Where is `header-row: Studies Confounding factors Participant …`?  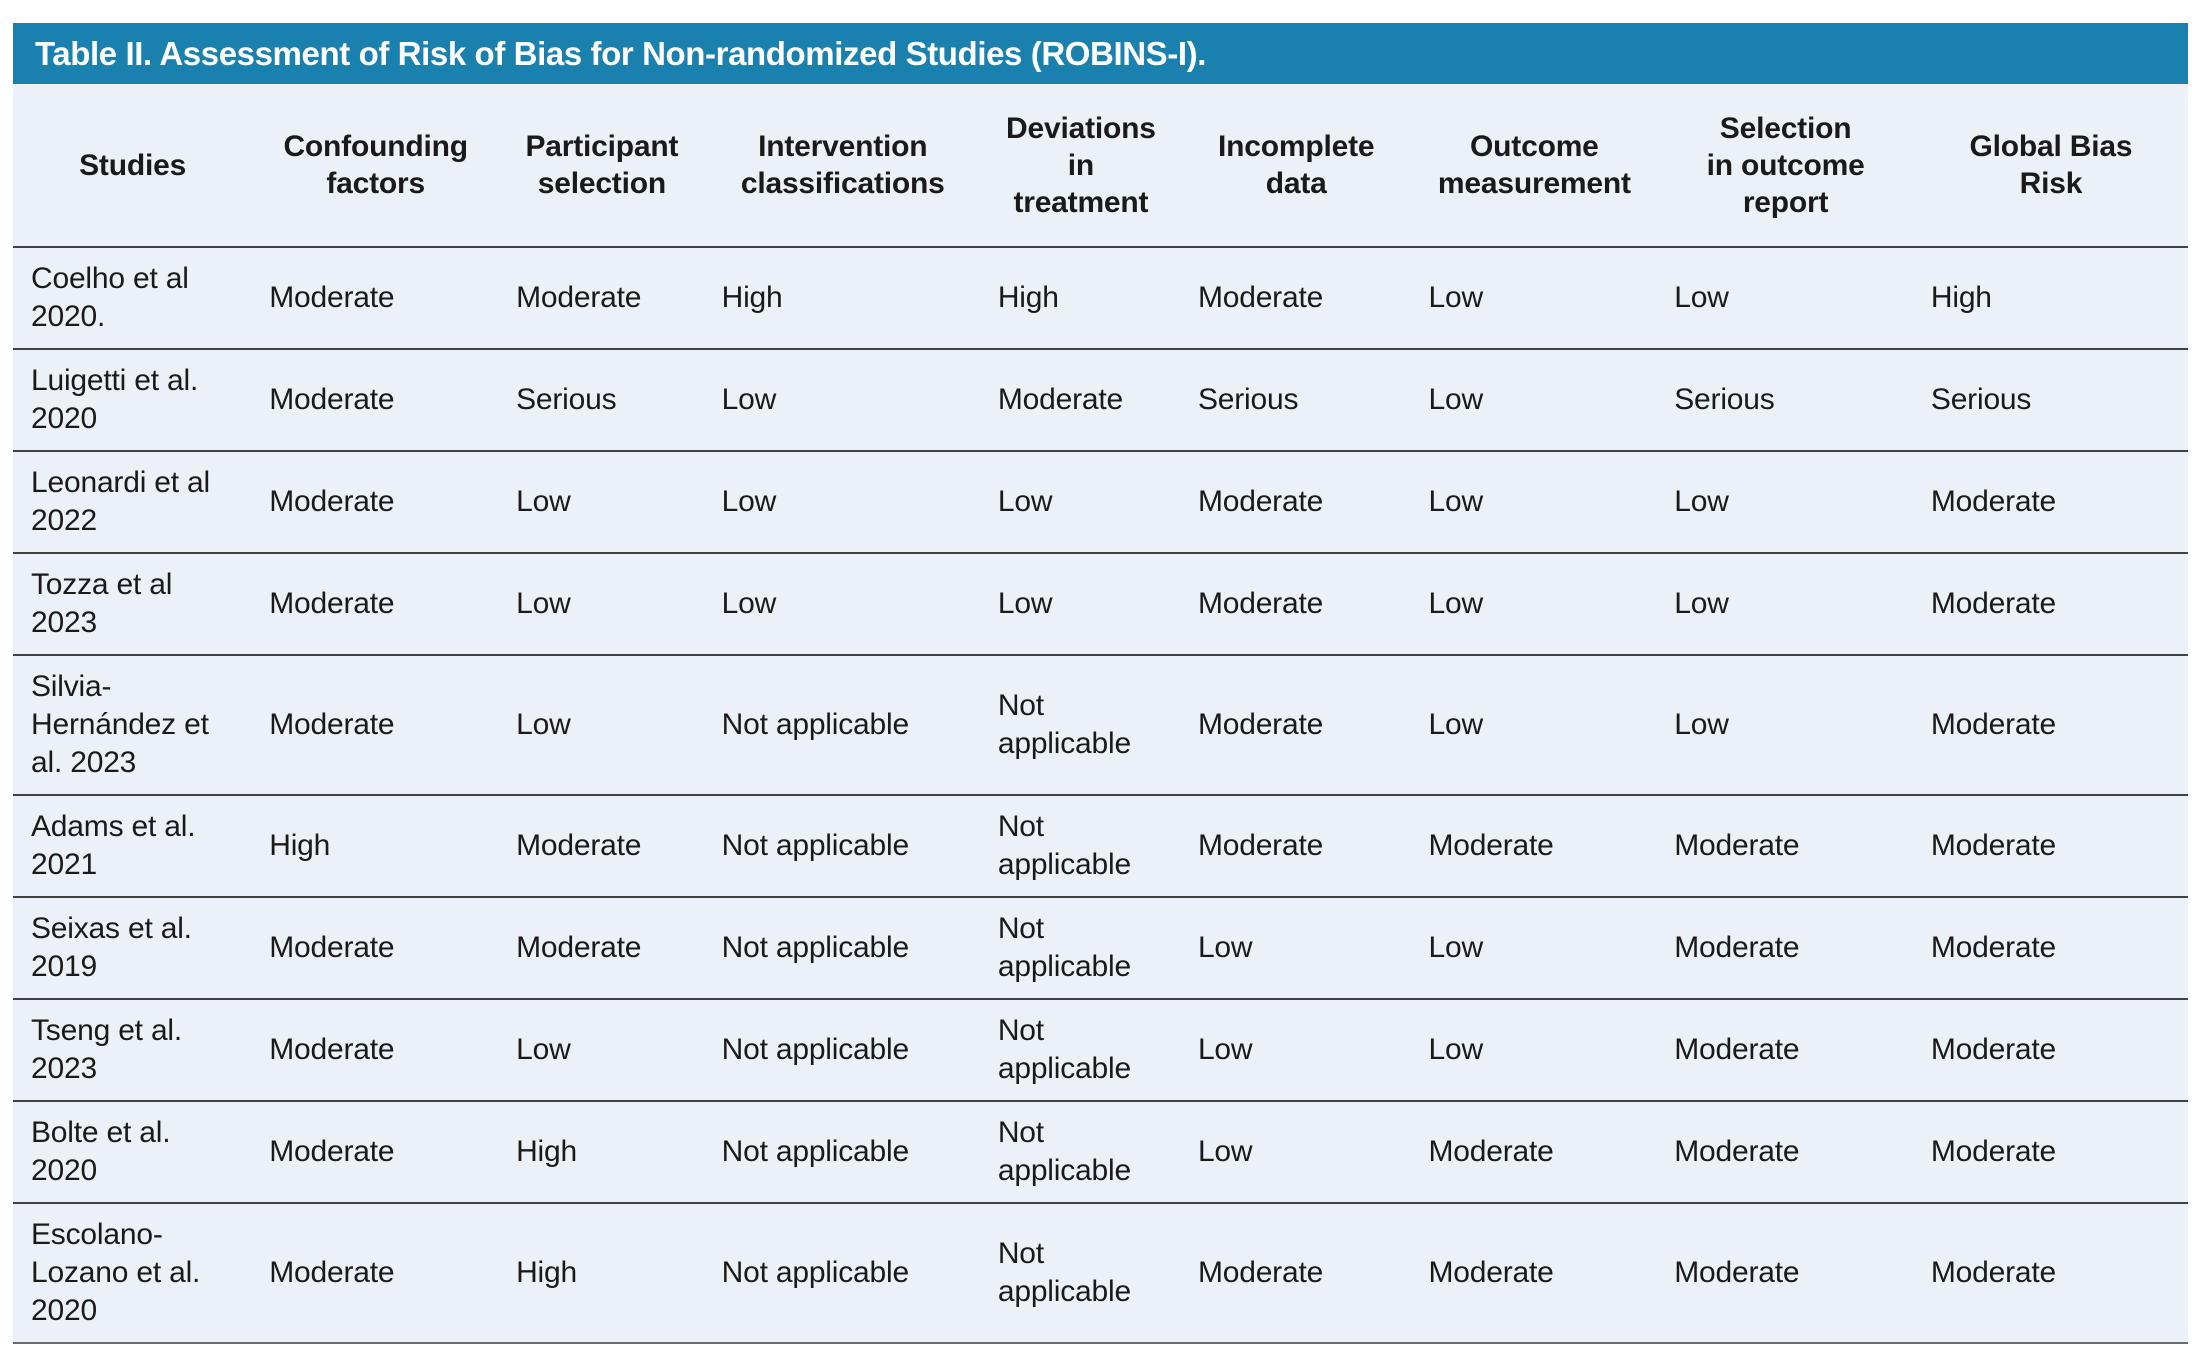 header-row: Studies Confounding factors Participant … is located at coordinates (1100, 165).